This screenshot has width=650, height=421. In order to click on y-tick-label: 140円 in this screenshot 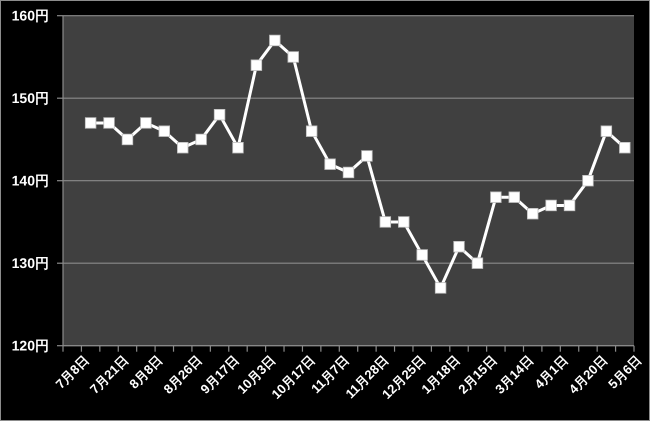, I will do `click(30, 180)`.